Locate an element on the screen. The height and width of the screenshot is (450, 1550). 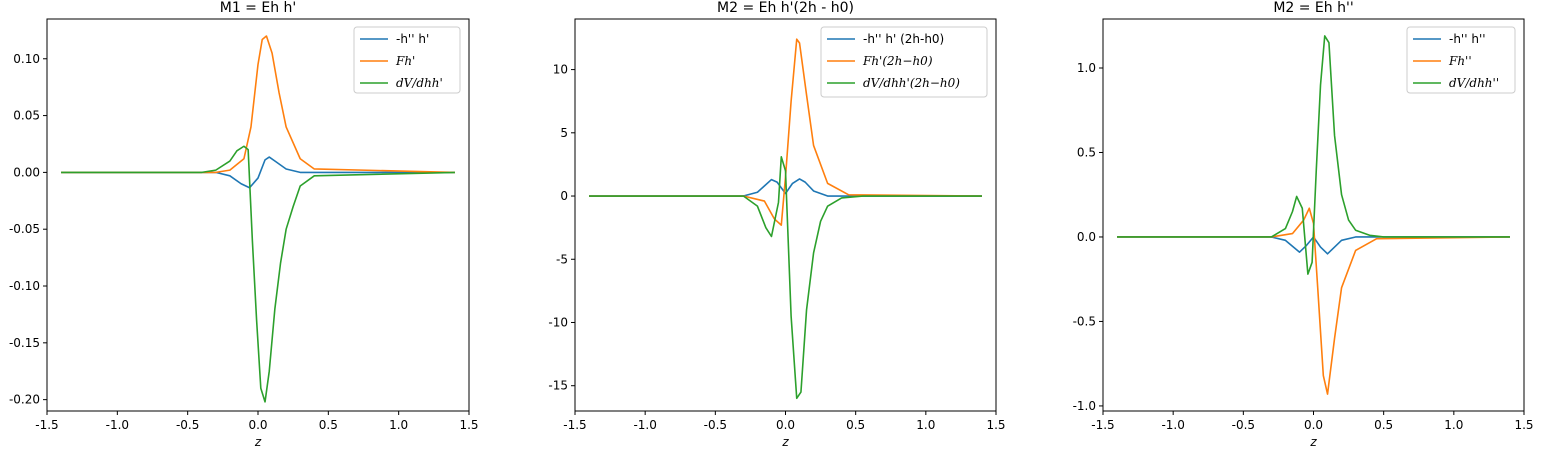
legend-label: Fh'(2h−h0) is located at coordinates (897, 61).